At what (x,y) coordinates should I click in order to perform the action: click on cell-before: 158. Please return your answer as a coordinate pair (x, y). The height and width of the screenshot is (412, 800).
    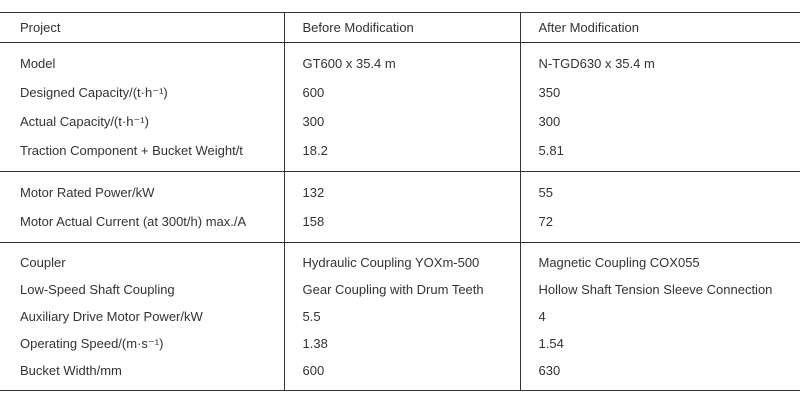
    Looking at the image, I should click on (401, 225).